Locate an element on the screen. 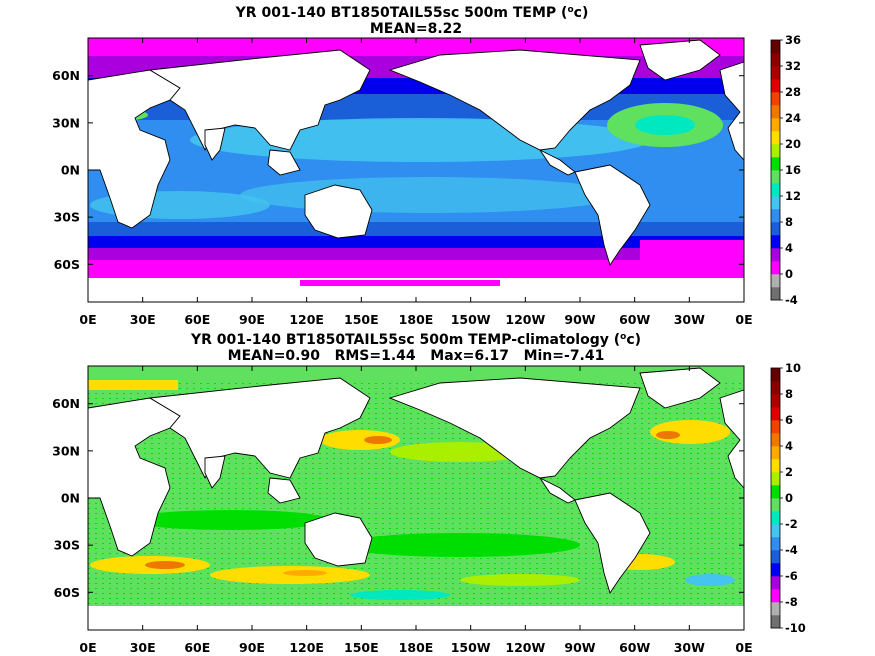  panel-1-title-line2: MEAN=8.22 is located at coordinates (416, 29).